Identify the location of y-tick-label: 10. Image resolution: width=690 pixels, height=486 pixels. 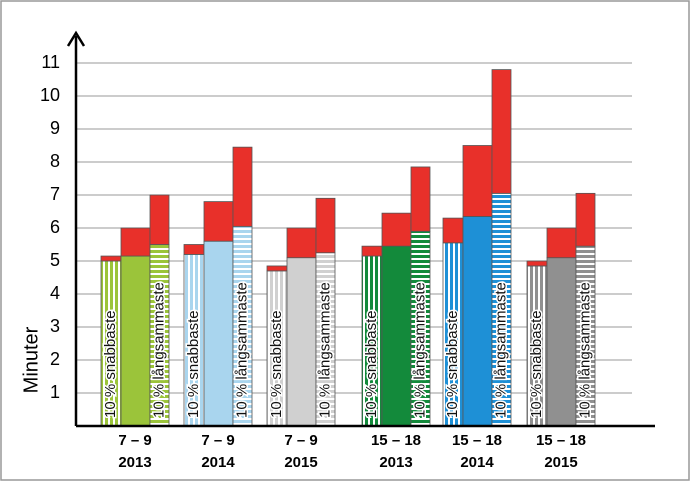
(50, 95).